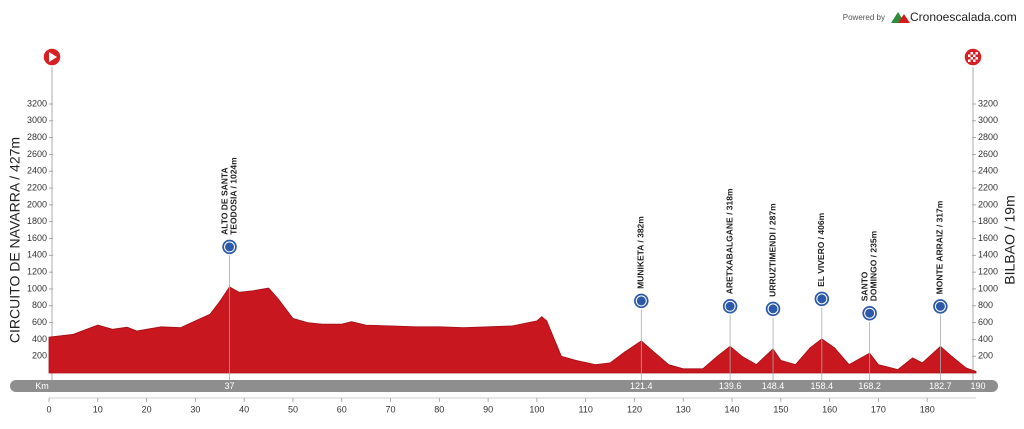 Image resolution: width=1024 pixels, height=429 pixels. Describe the element at coordinates (988, 171) in the screenshot. I see `y-tick-label-right: 2400` at that location.